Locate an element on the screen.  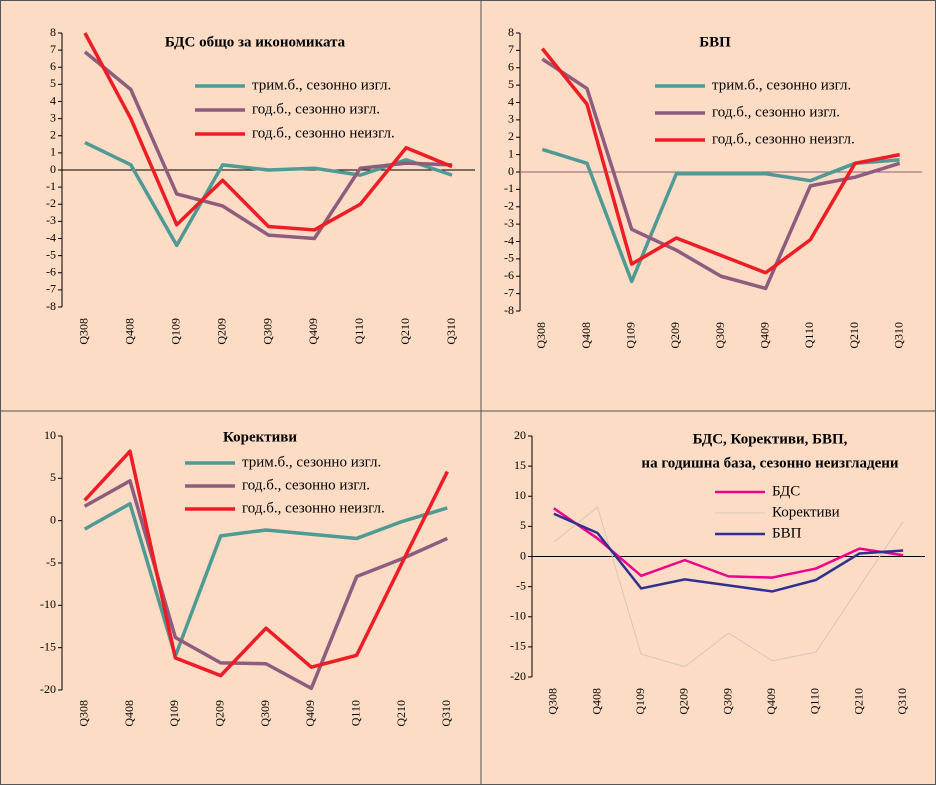
y-tick-label: -15 is located at coordinates (48, 646).